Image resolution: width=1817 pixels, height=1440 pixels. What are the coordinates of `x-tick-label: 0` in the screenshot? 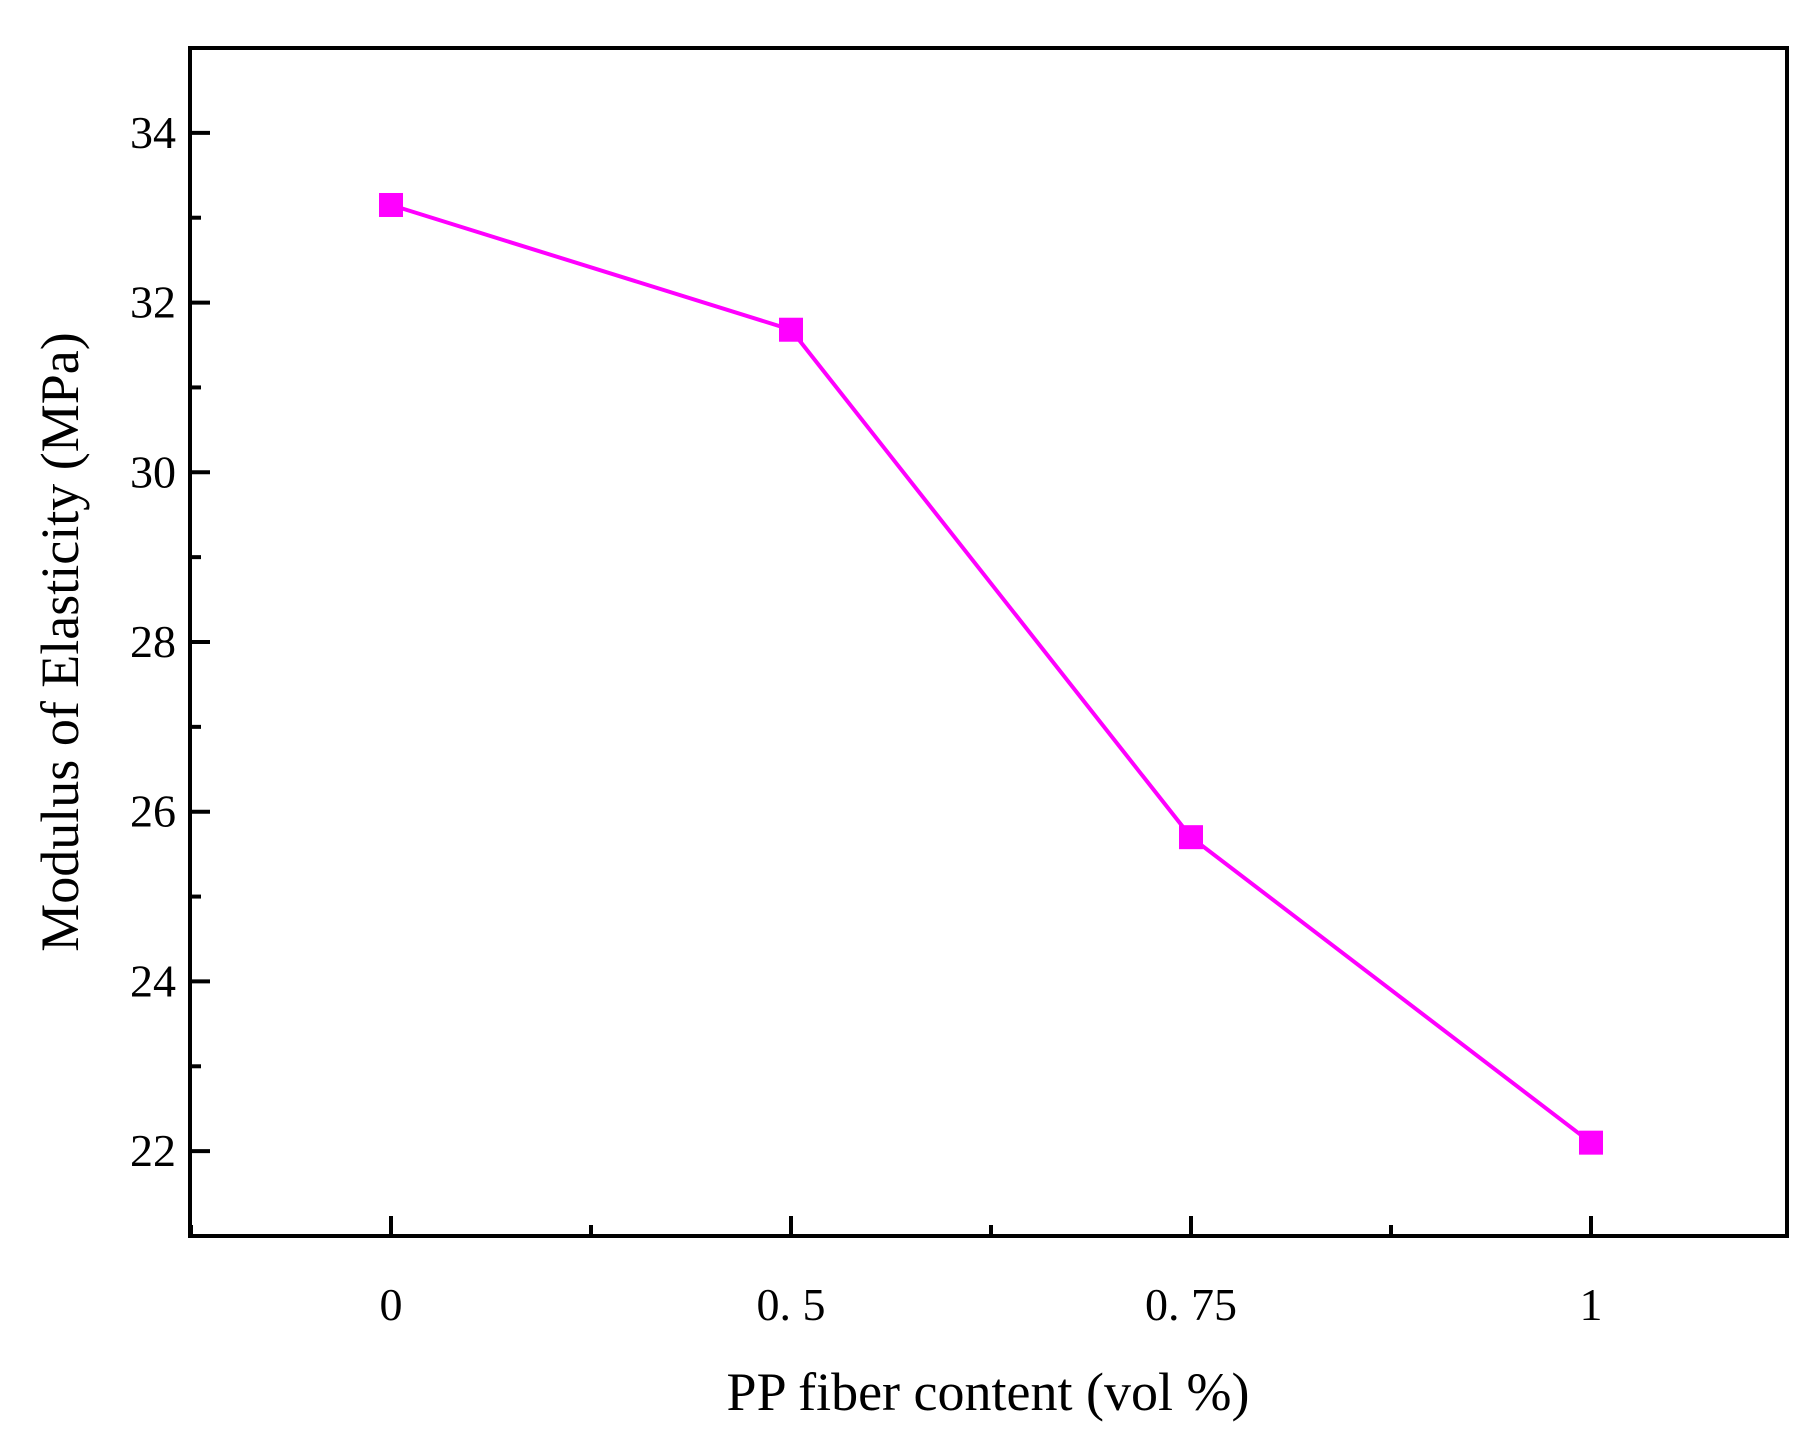 It's located at (391, 1304).